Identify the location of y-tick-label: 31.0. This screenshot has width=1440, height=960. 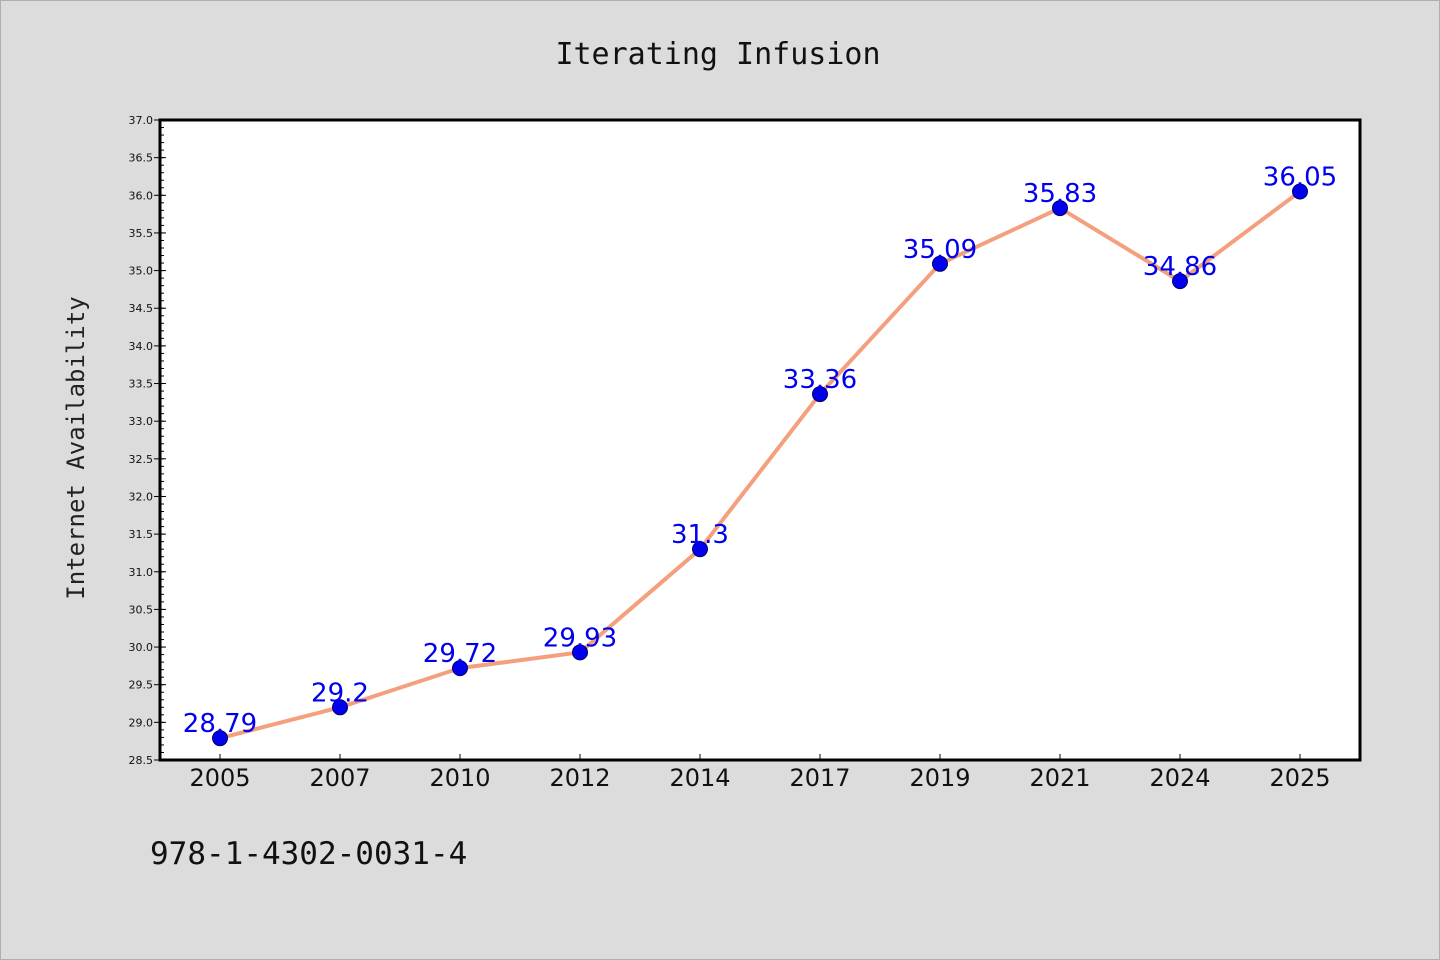
(141, 572).